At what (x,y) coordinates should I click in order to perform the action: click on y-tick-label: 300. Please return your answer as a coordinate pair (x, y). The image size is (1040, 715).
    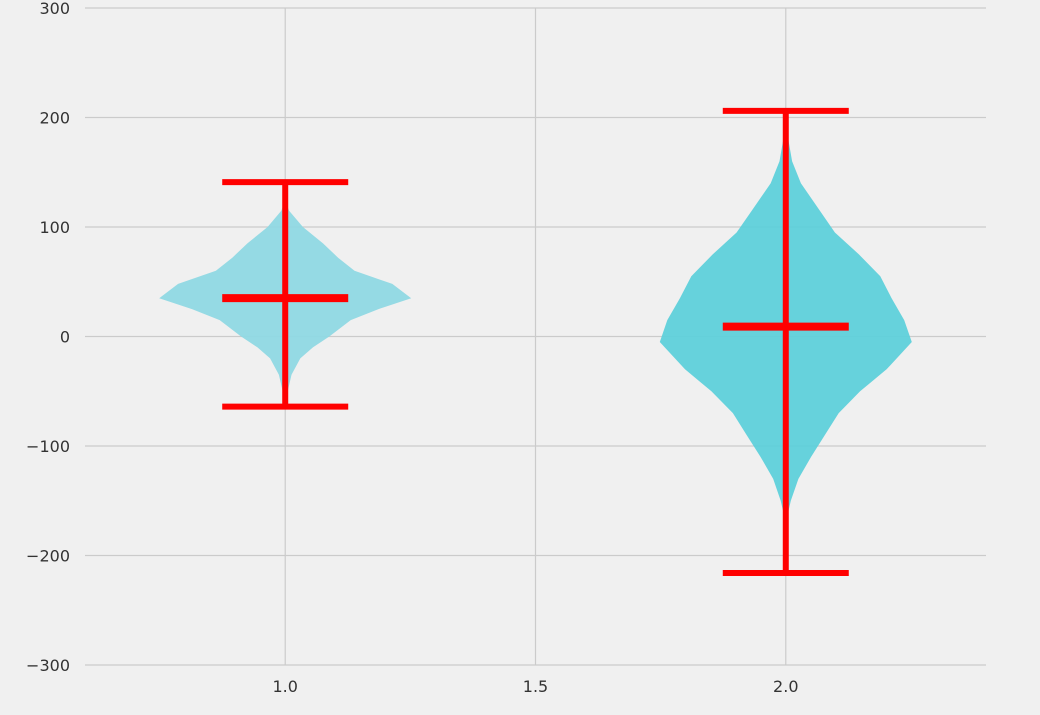
    Looking at the image, I should click on (54, 9).